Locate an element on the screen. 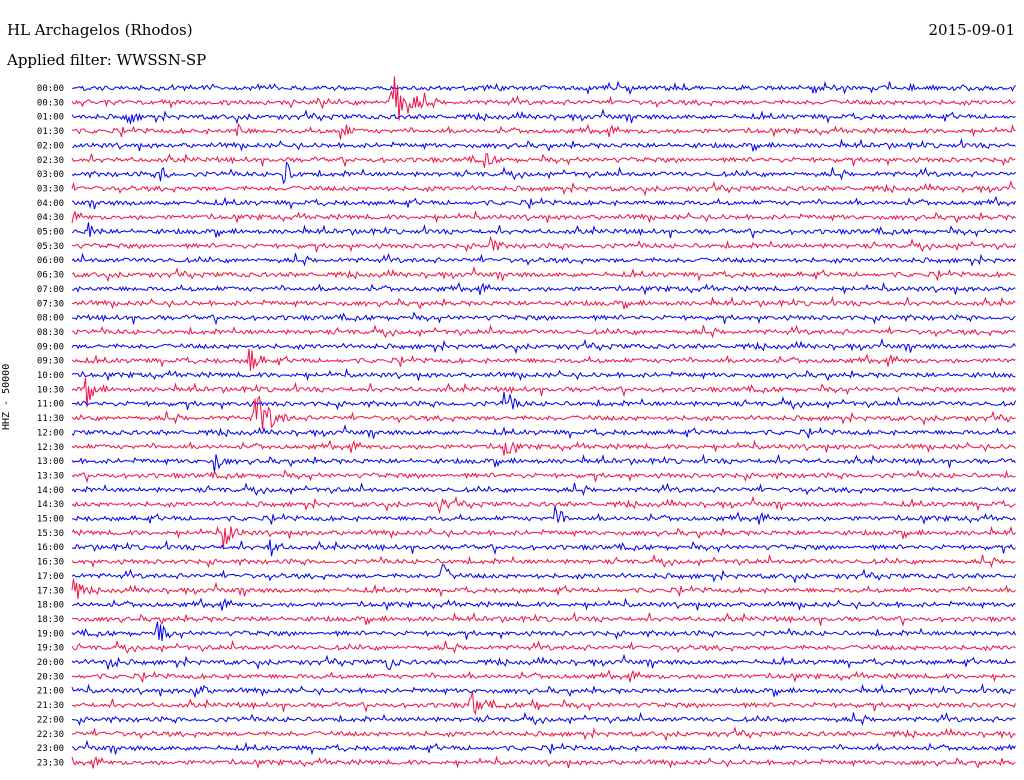  row-time-label: 08:00 is located at coordinates (50, 319).